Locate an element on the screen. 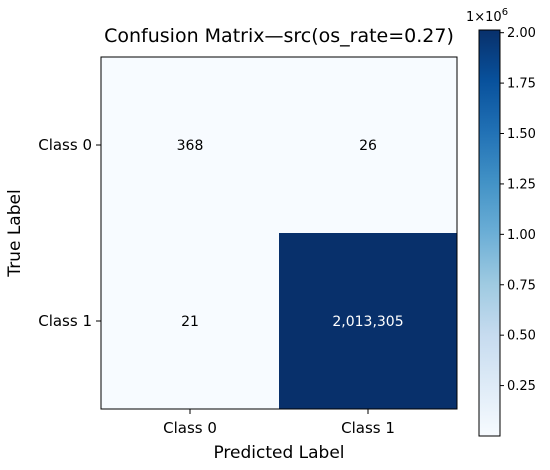 The image size is (550, 470). colorbar-multiplier: 1×10⁶ is located at coordinates (487, 16).